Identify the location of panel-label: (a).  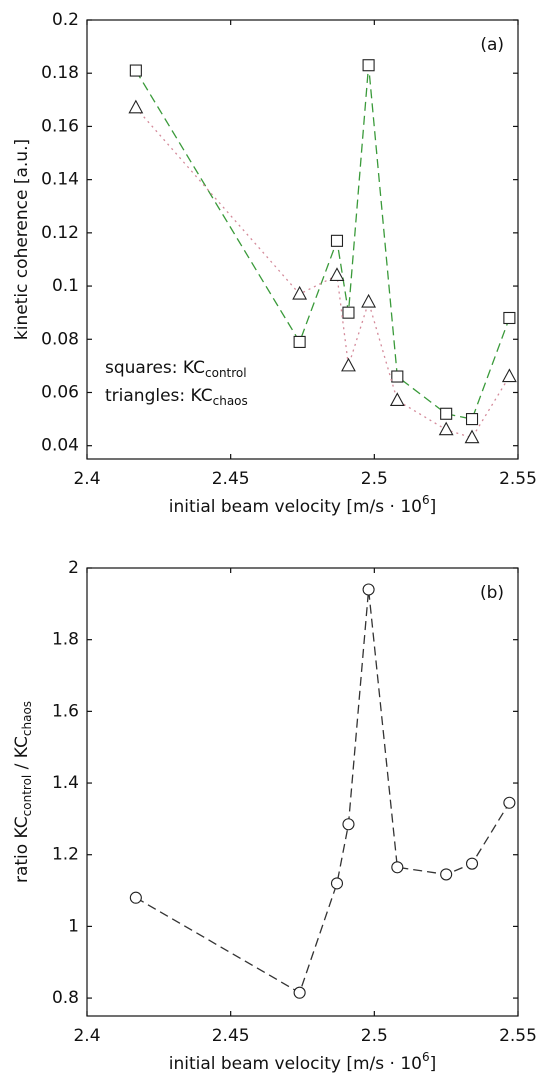
(492, 45).